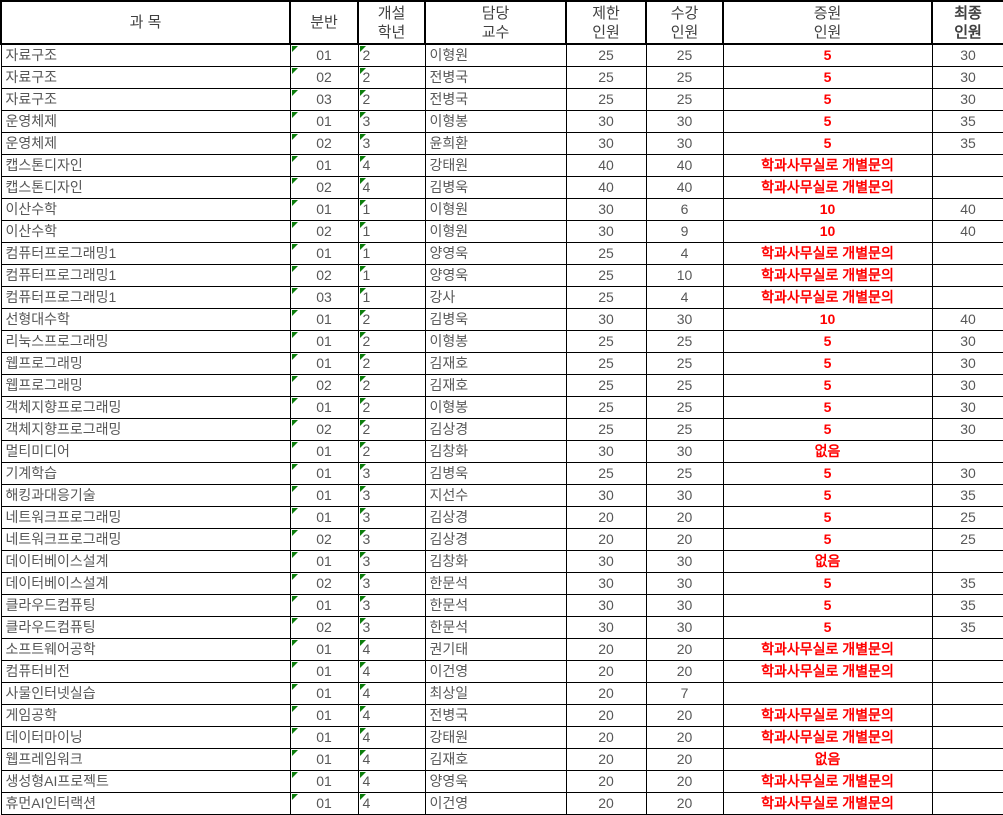 This screenshot has height=815, width=1003. Describe the element at coordinates (145, 649) in the screenshot. I see `cell-subject: 소프트웨어공학` at that location.